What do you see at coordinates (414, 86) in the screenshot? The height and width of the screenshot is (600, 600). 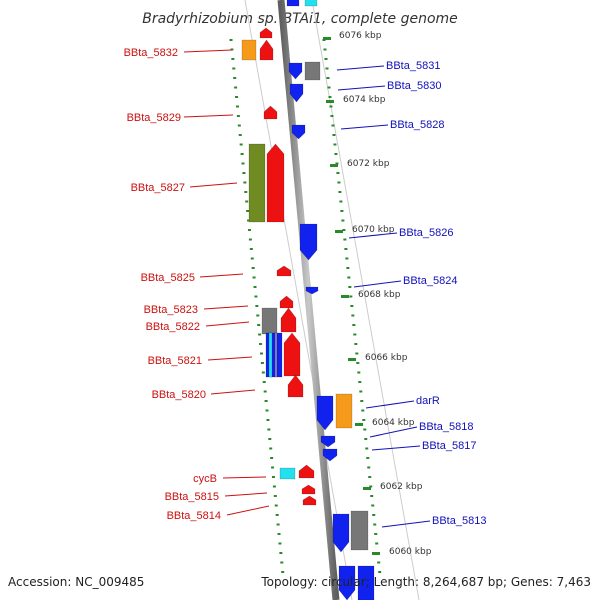 I see `gene-label-bbta-5830: BBta_5830` at bounding box center [414, 86].